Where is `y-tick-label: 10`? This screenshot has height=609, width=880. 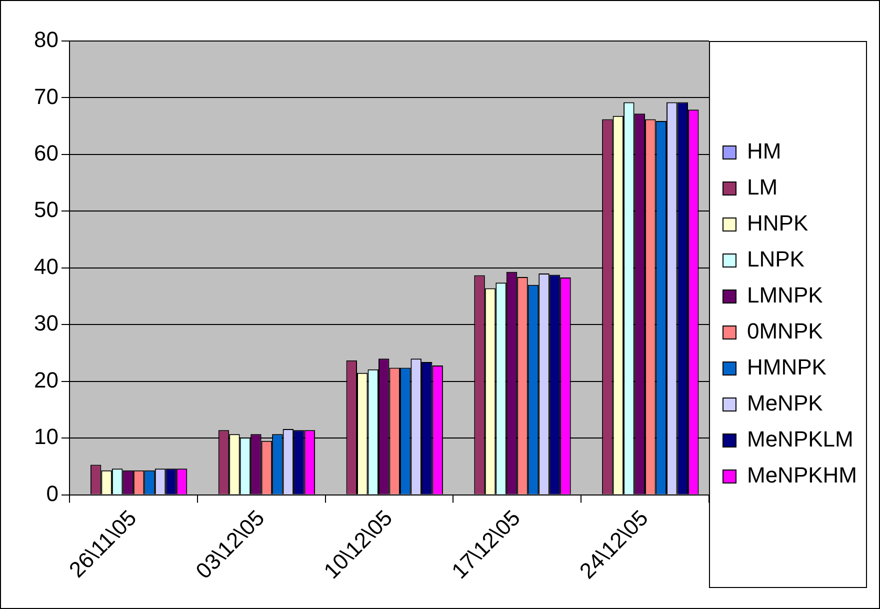
y-tick-label: 10 is located at coordinates (46, 437).